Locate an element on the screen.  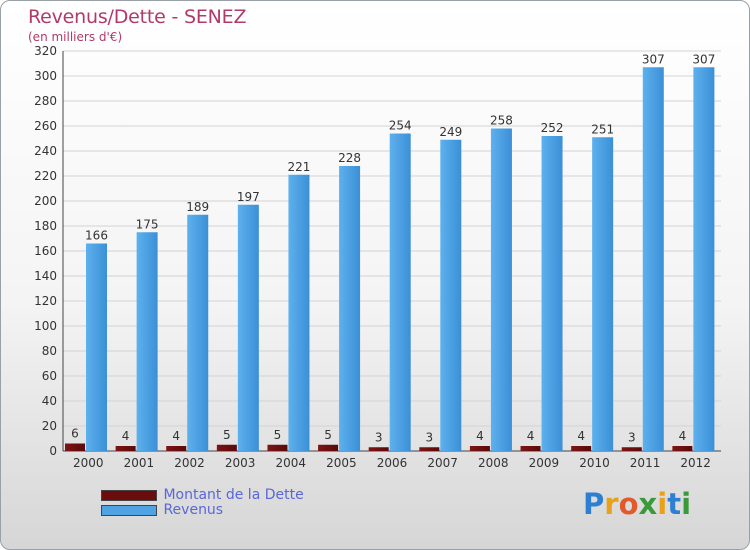
y-tick-label: 240 is located at coordinates (45, 151).